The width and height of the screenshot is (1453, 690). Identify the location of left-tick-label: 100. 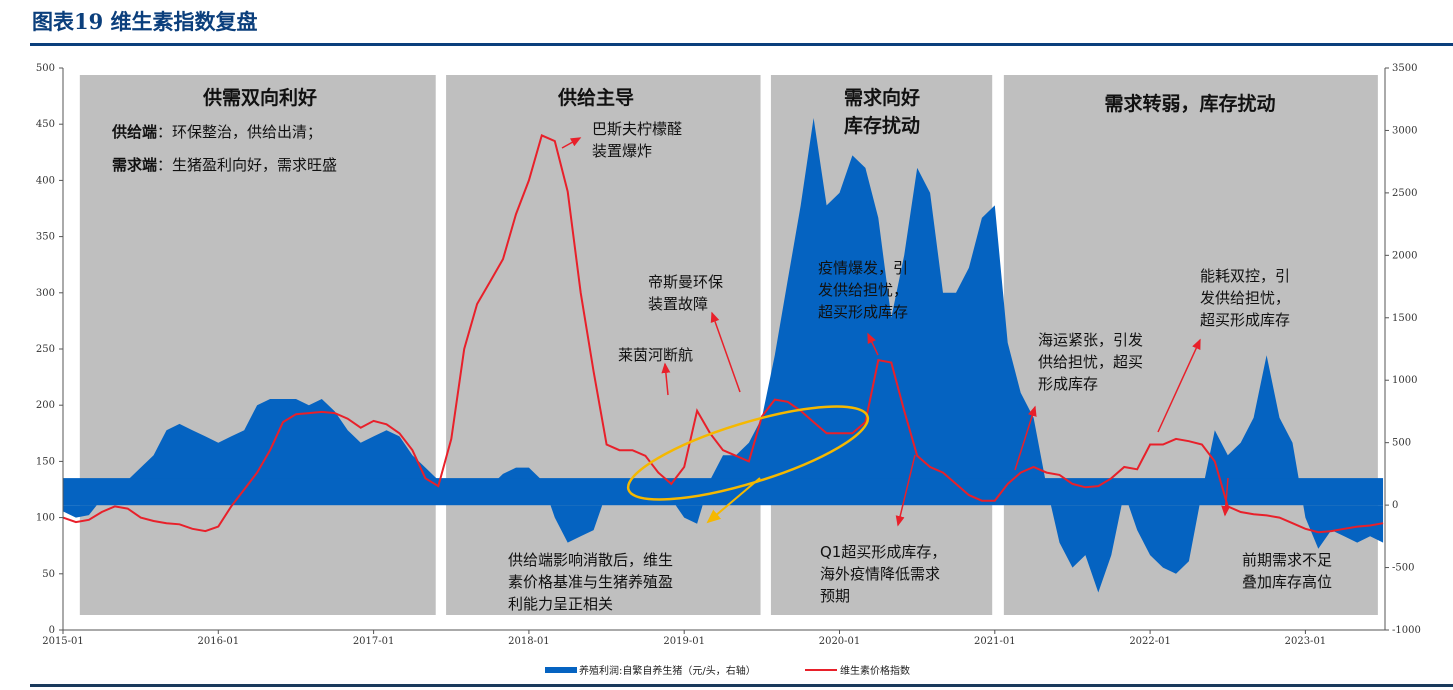
(45, 518).